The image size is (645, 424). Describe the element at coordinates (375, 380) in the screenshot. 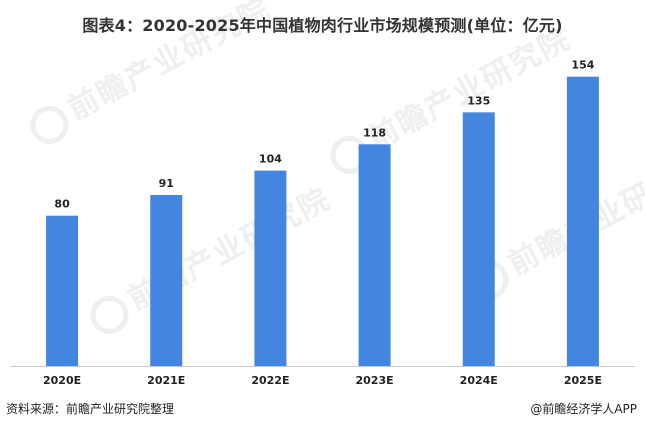

I see `x-tick-label: 2023E` at that location.